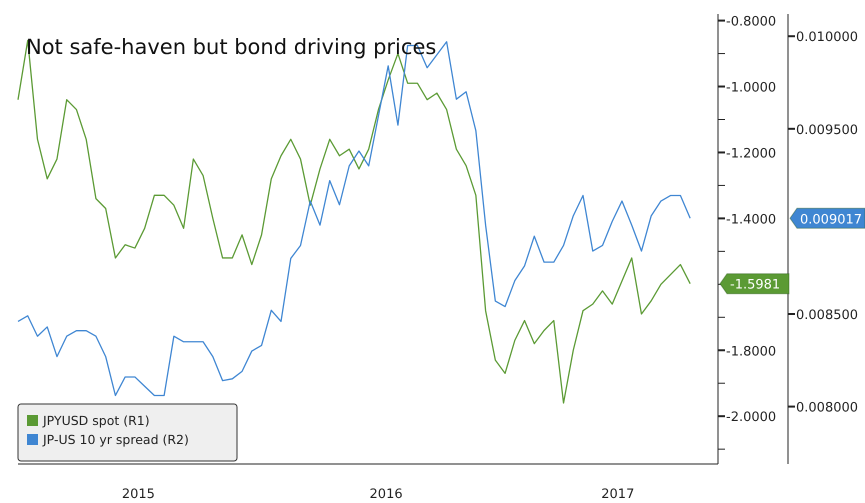 This screenshot has width=865, height=503. I want to click on x-tick-label: 2016, so click(386, 494).